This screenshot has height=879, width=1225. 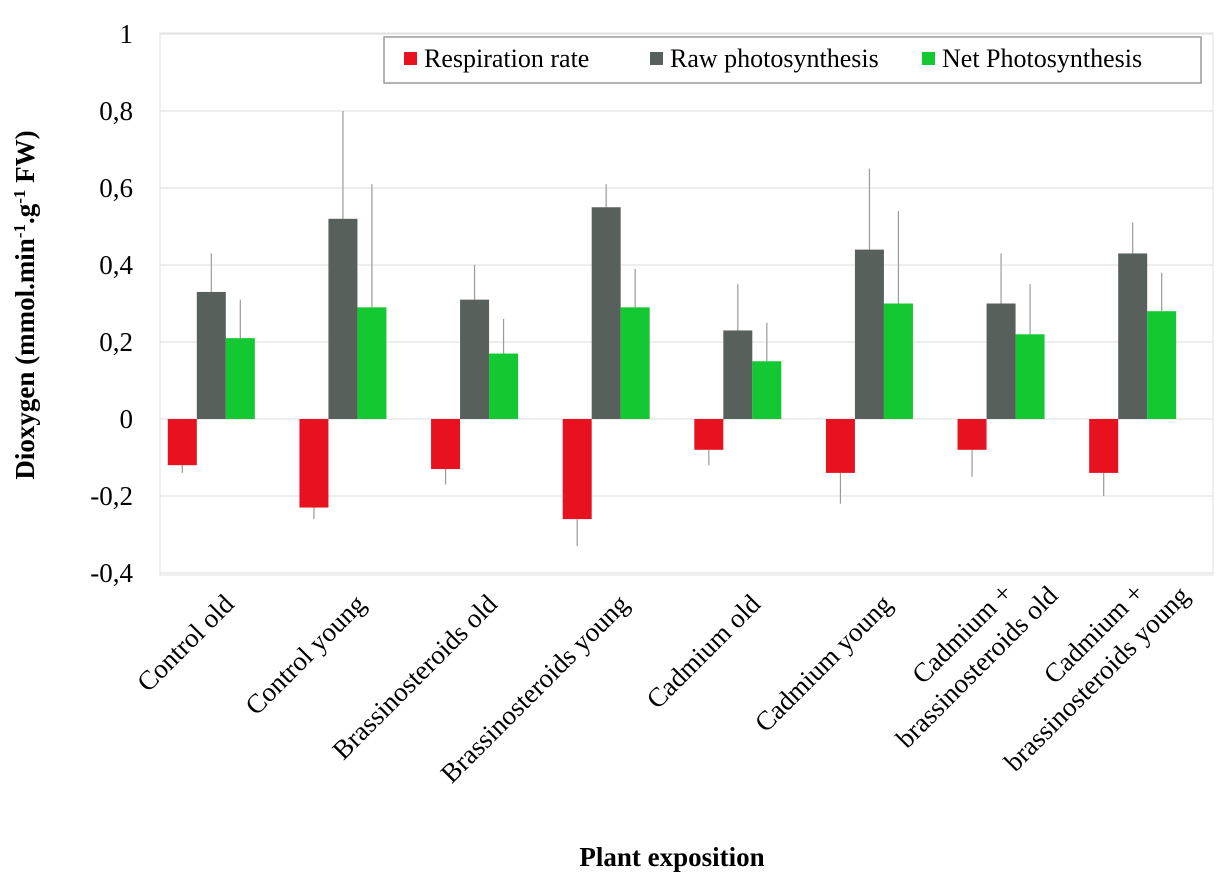 What do you see at coordinates (506, 58) in the screenshot?
I see `legend-label-respiration: Respiration rate` at bounding box center [506, 58].